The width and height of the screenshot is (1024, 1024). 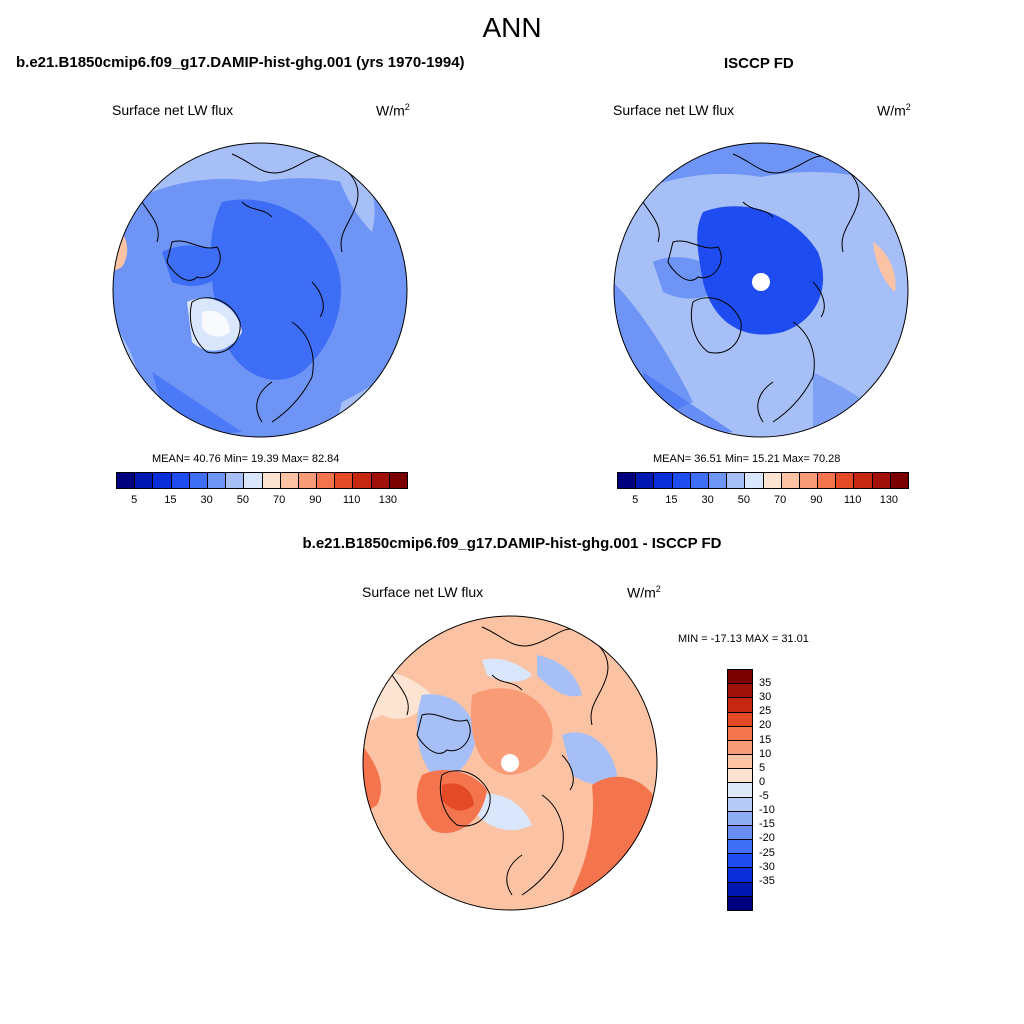 I want to click on units-label-obs: W/m2, so click(x=894, y=110).